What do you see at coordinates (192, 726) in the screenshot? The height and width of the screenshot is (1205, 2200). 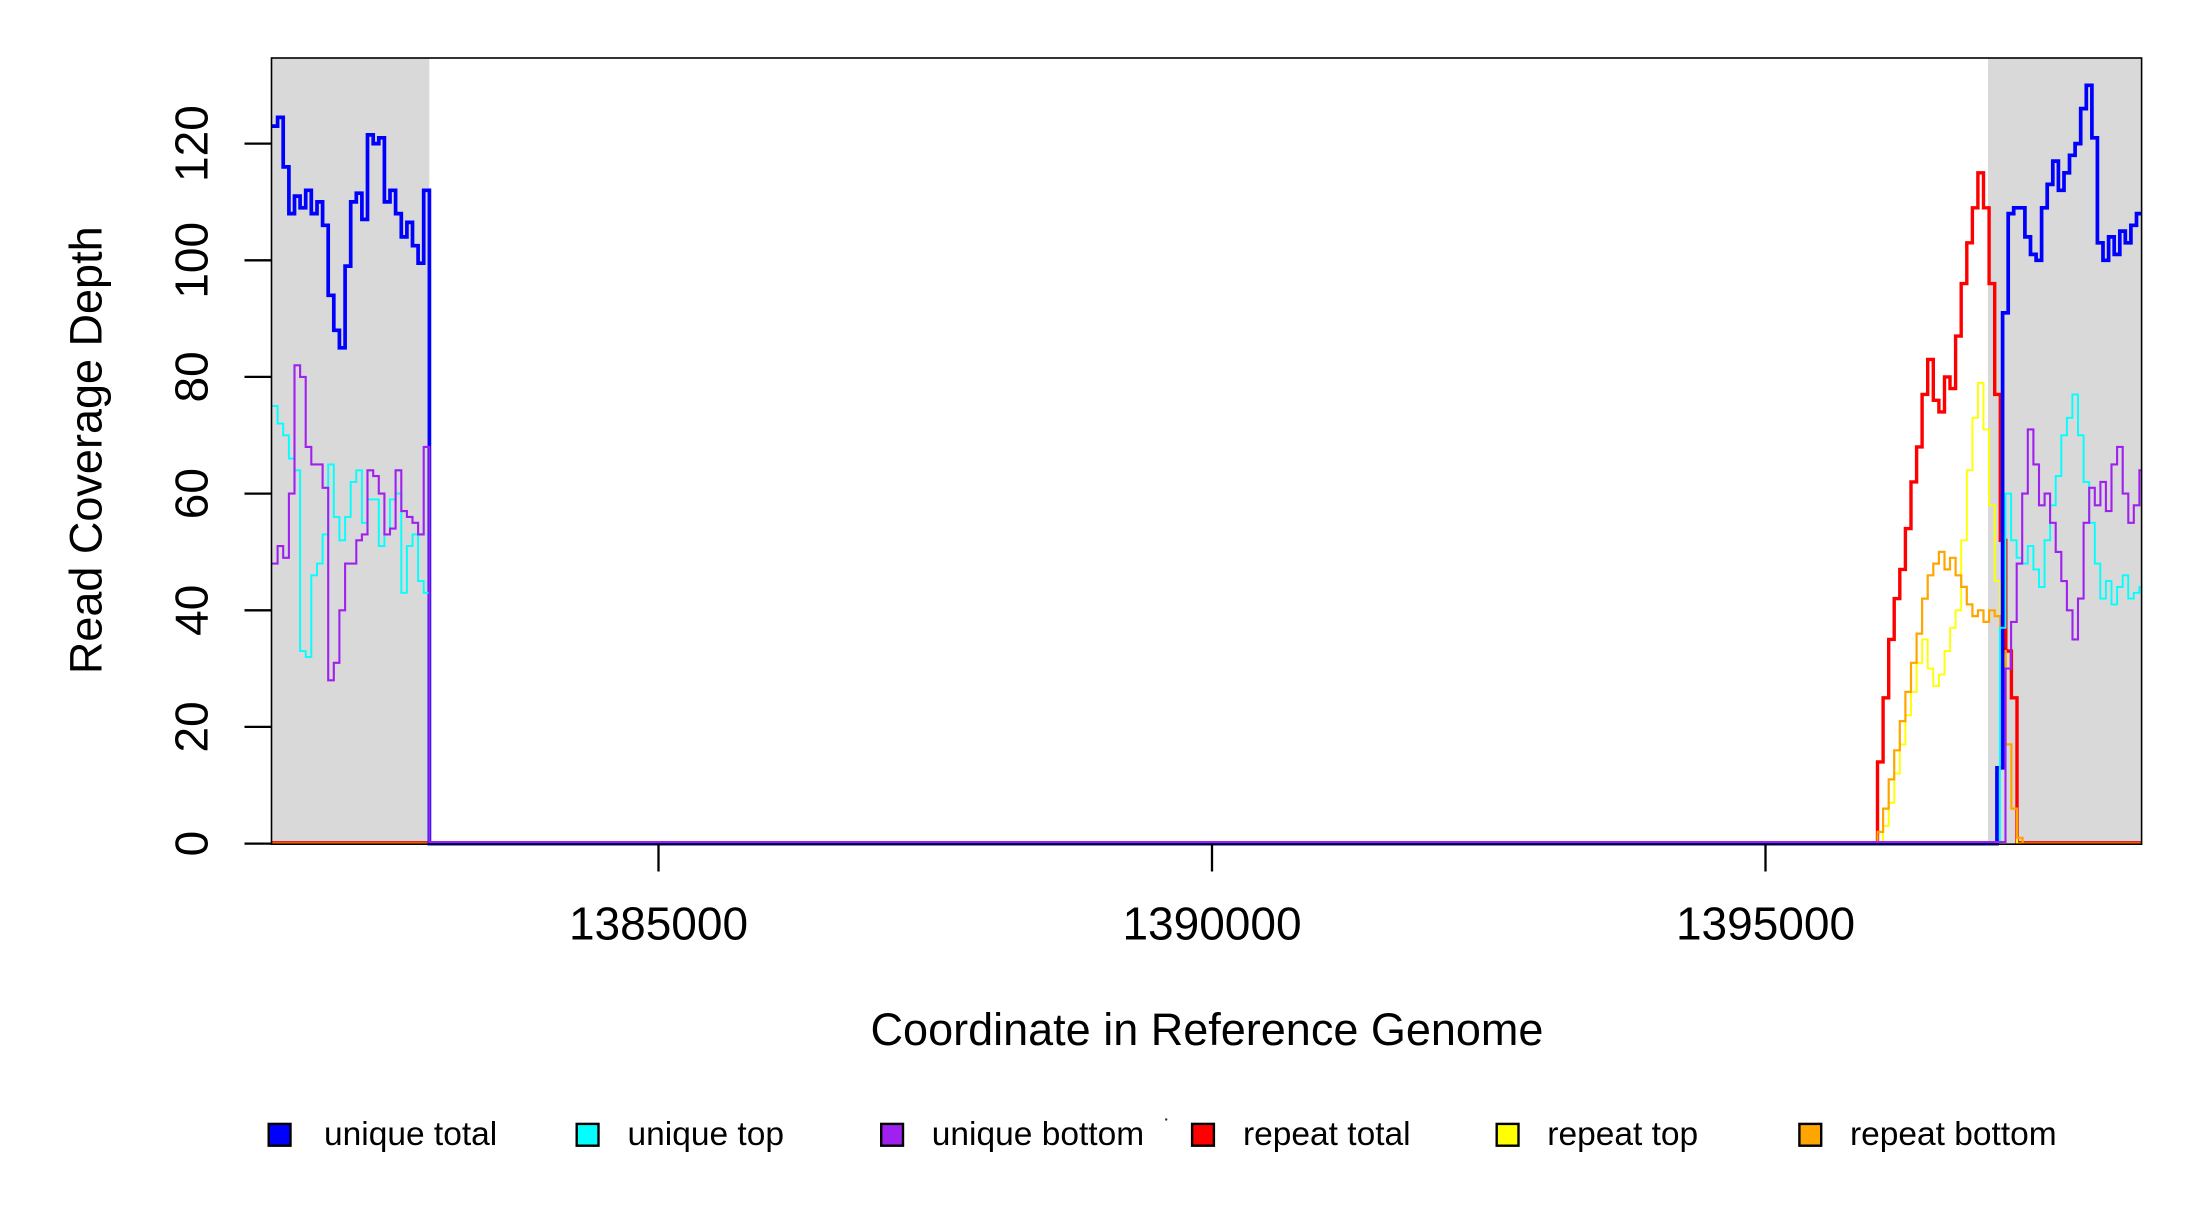 I see `svg-text: 20` at bounding box center [192, 726].